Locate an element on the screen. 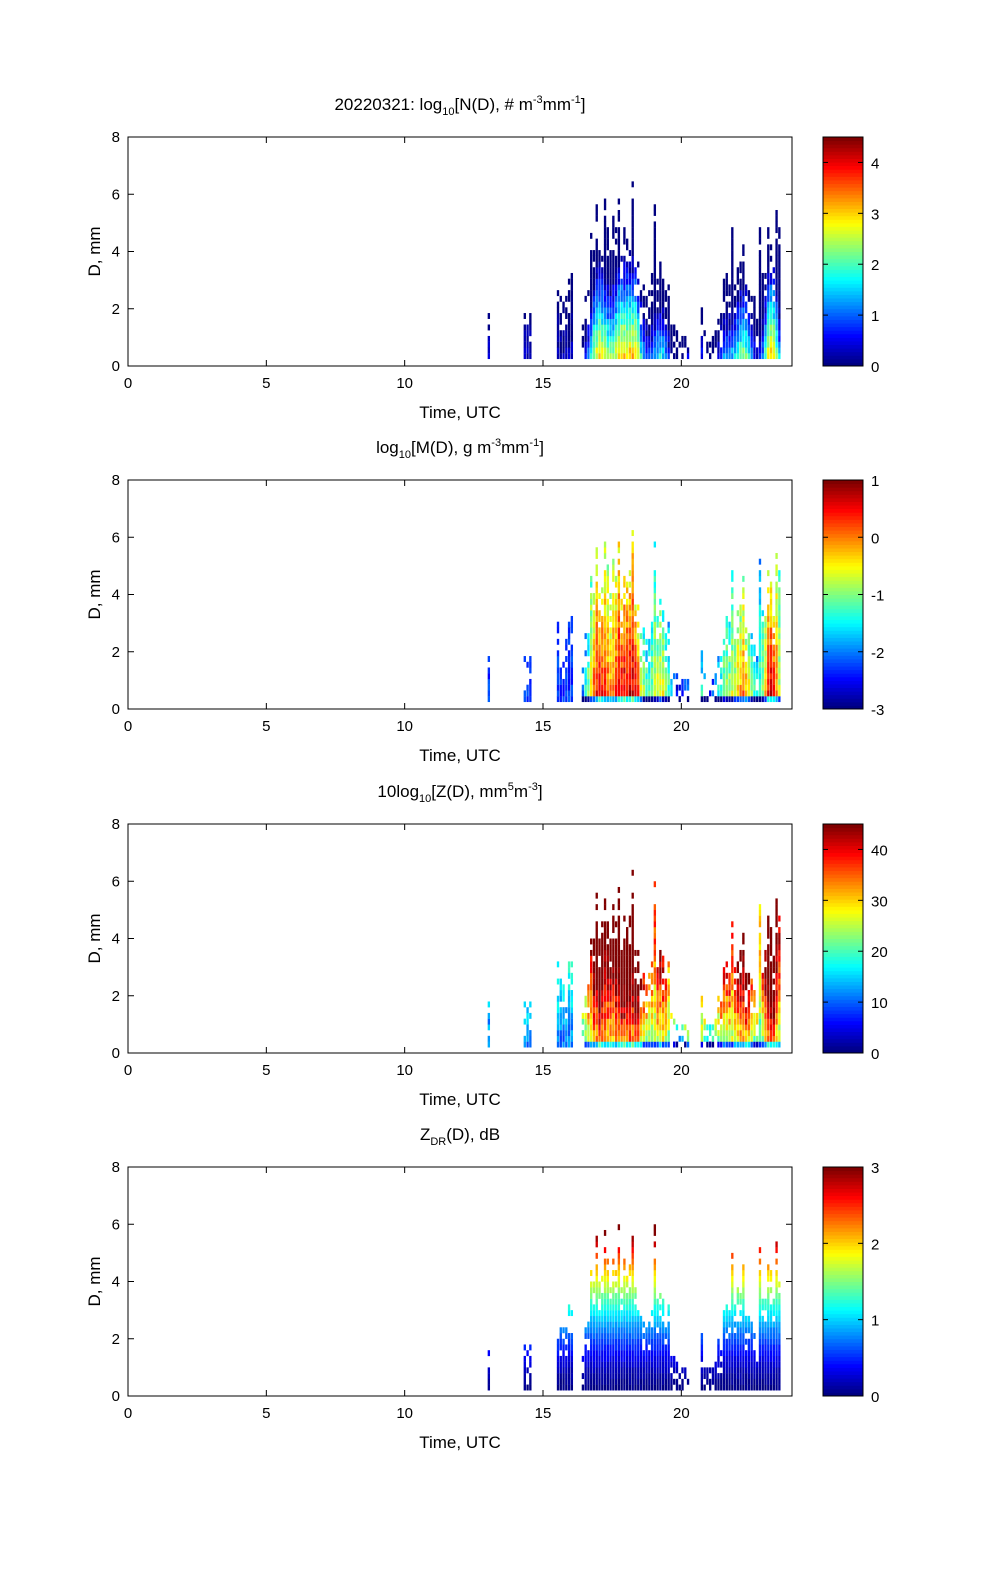  colorbar-tick-label: 0 is located at coordinates (875, 1054).